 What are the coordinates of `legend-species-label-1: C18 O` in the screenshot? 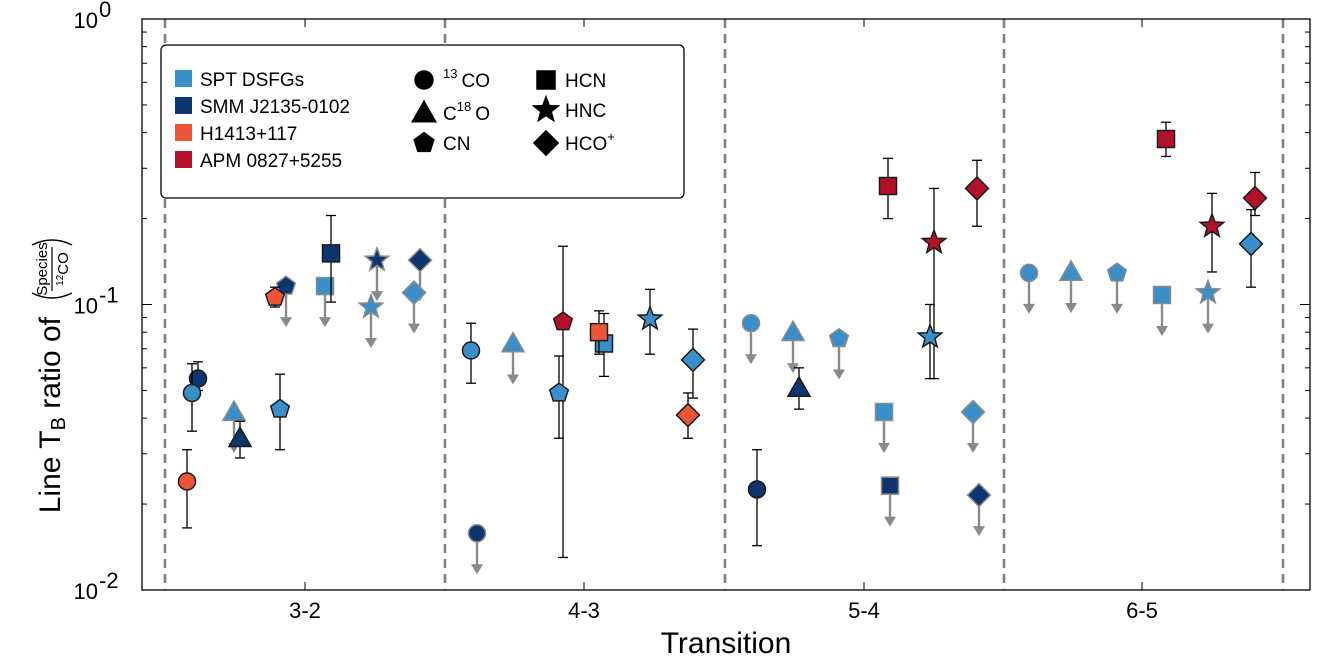 It's located at (466, 112).